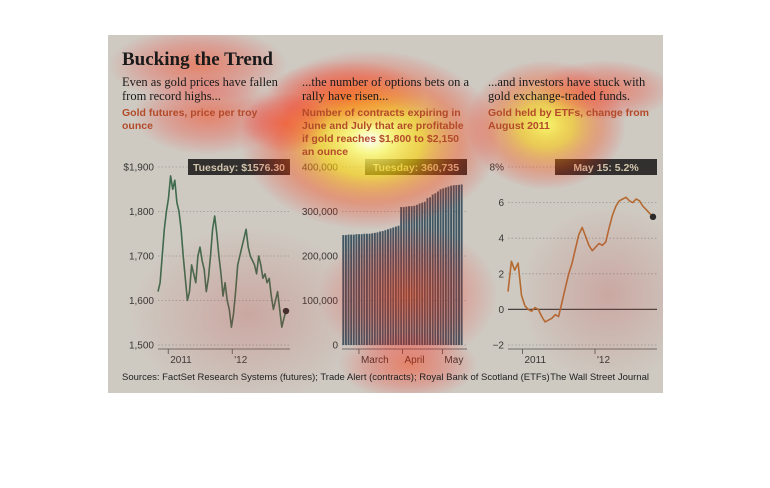  What do you see at coordinates (239, 168) in the screenshot?
I see `value-callout-label: Tuesday: $1576.30` at bounding box center [239, 168].